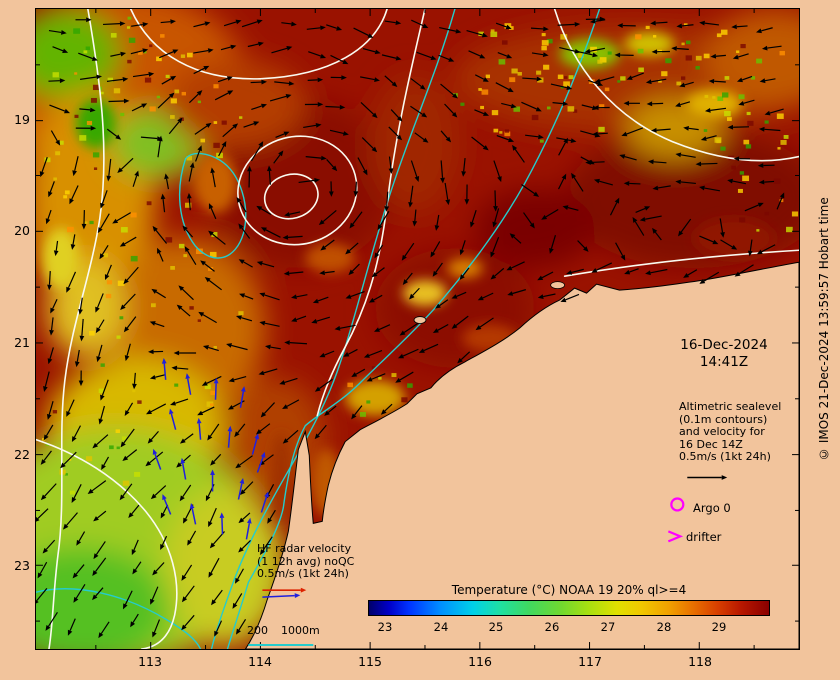  I want to click on map-datetime: 16-Dec-2024 14:41Z, so click(724, 354).